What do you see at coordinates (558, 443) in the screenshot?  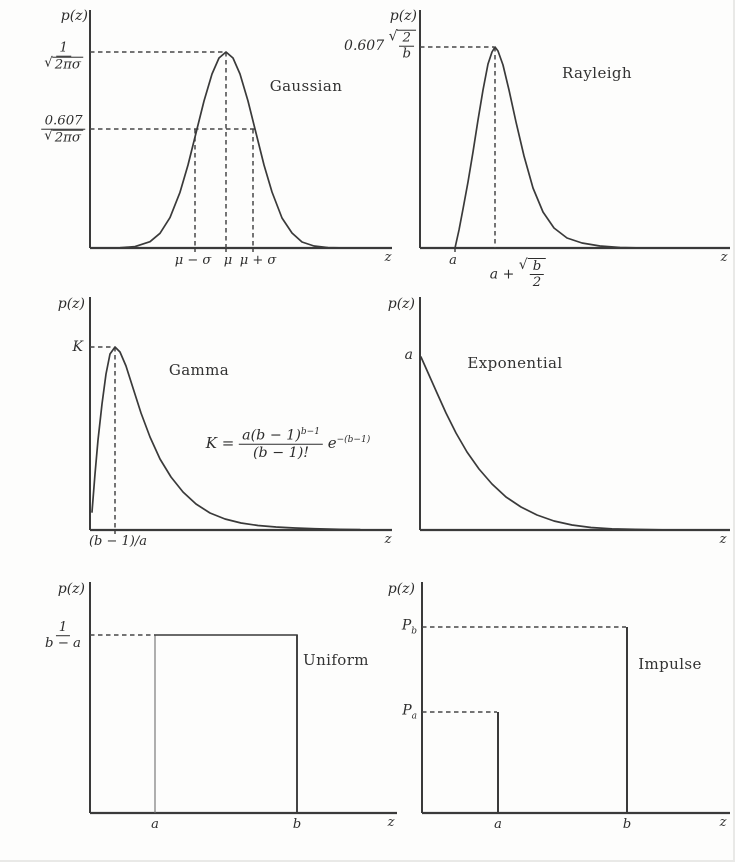 I see `exponential-curve` at bounding box center [558, 443].